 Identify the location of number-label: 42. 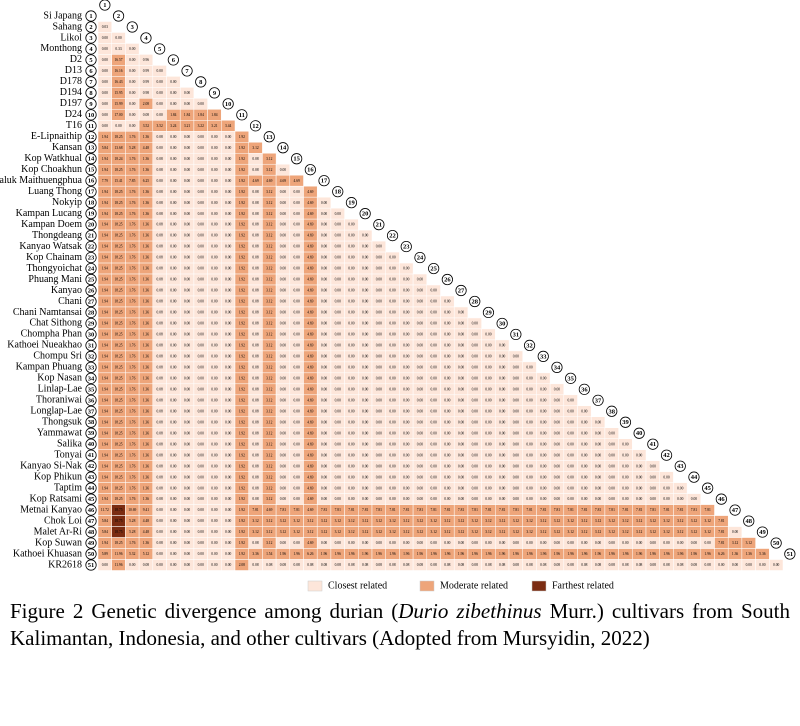
(666, 455).